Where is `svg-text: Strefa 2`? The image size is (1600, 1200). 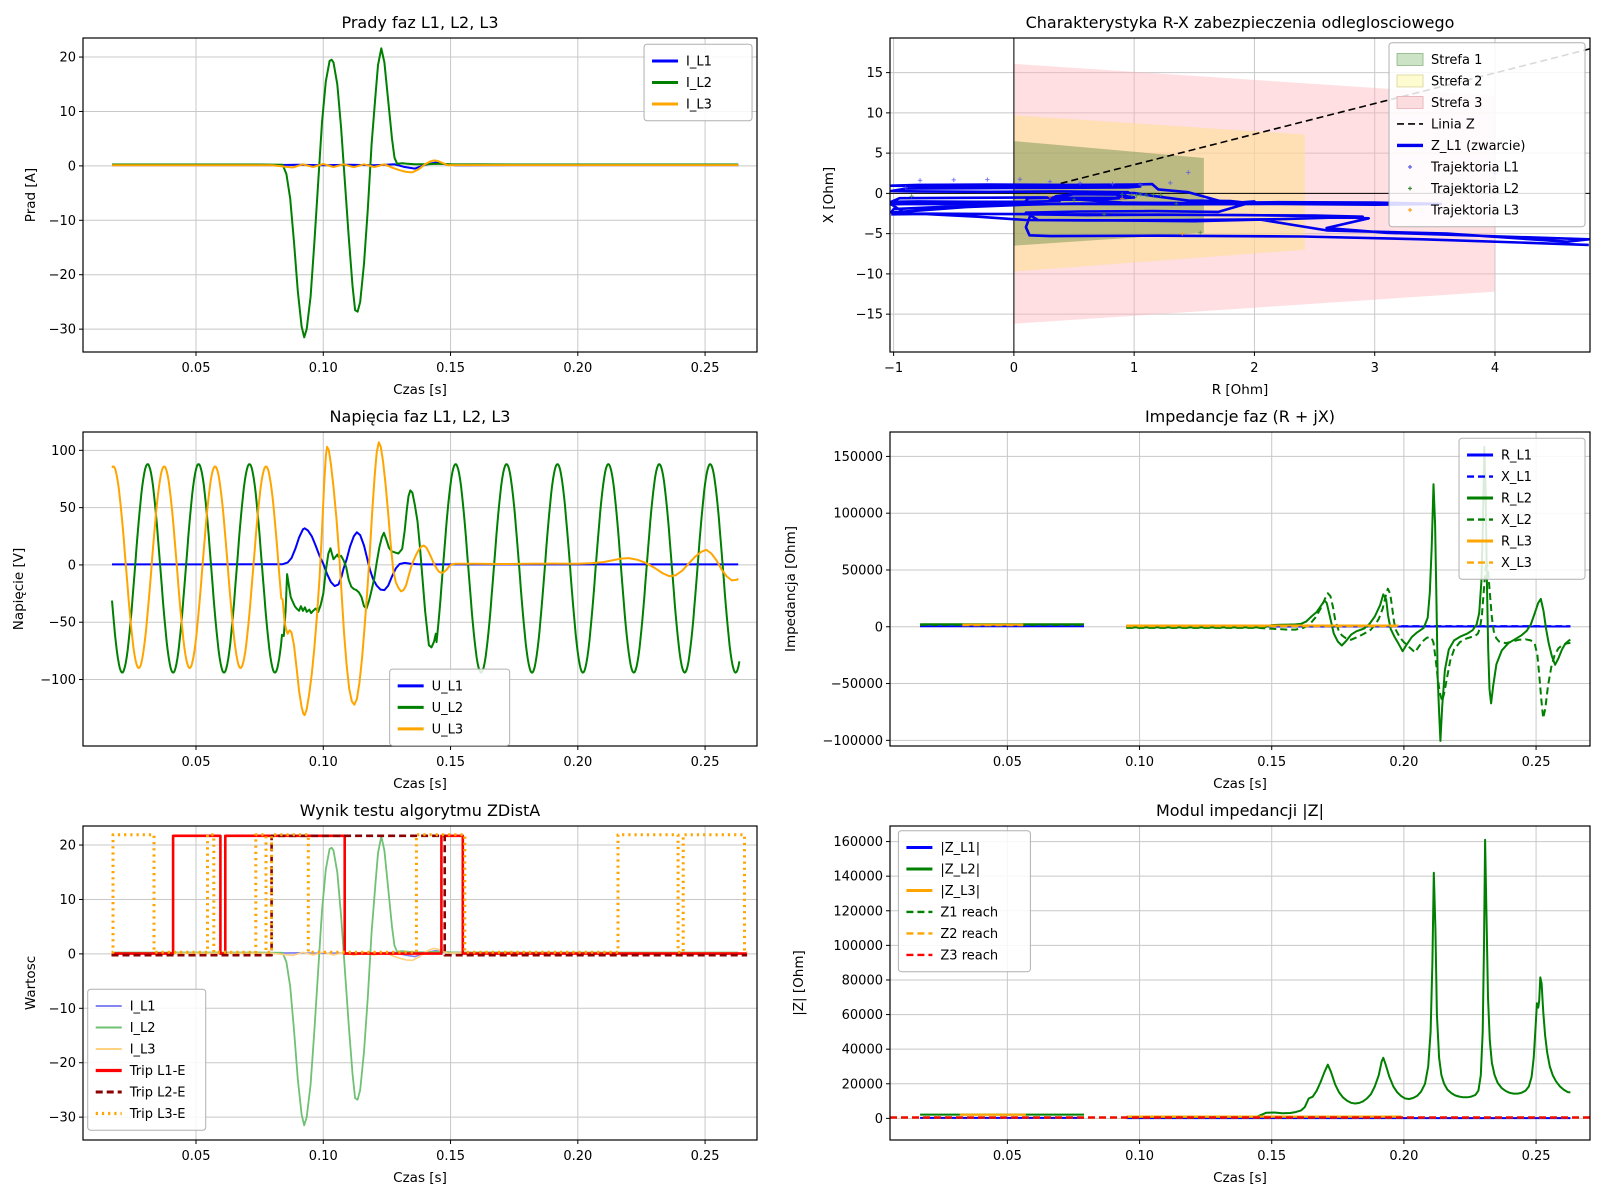 svg-text: Strefa 2 is located at coordinates (1456, 81).